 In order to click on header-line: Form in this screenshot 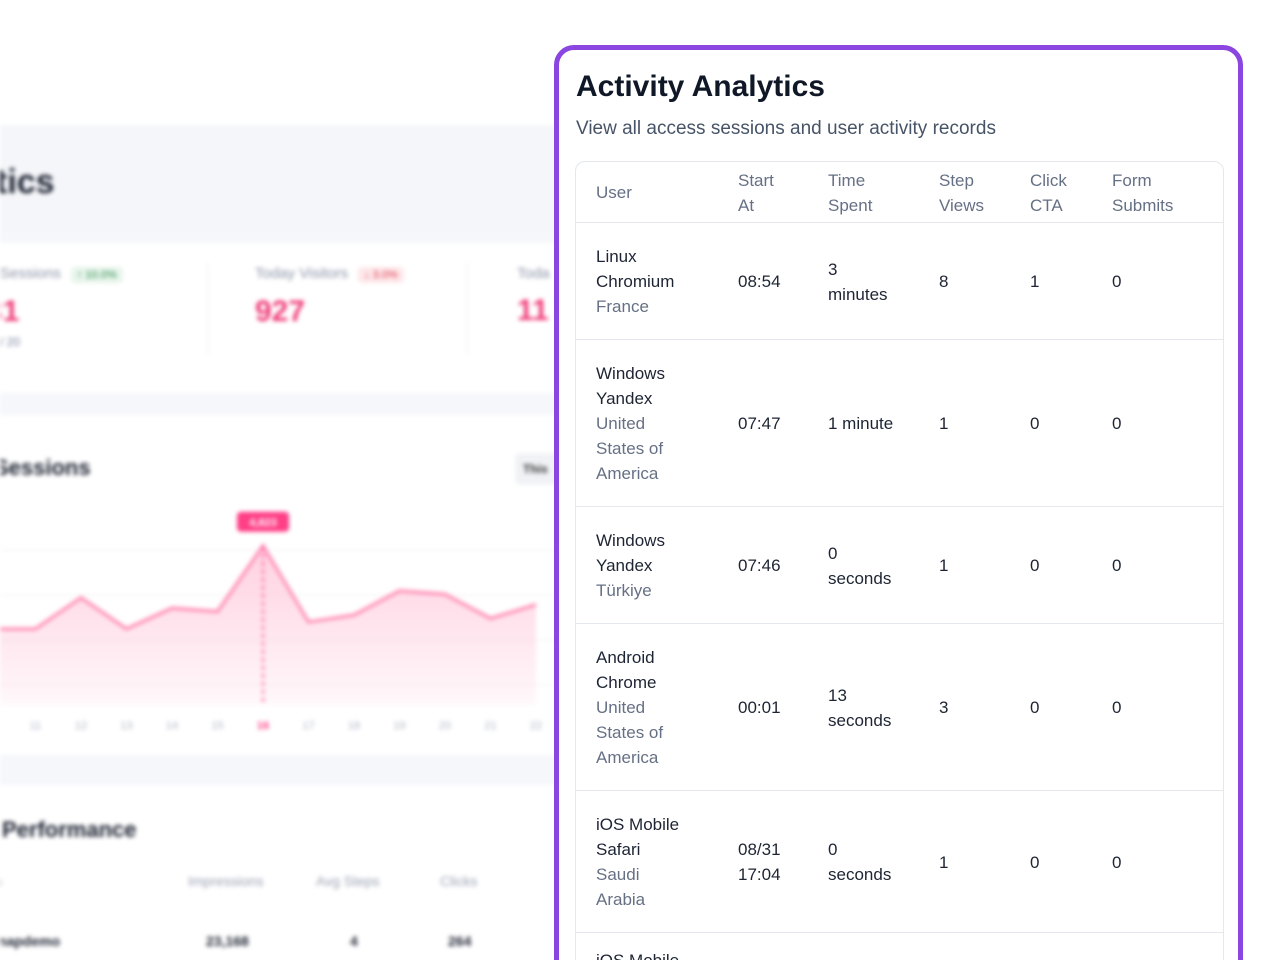, I will do `click(1132, 180)`.